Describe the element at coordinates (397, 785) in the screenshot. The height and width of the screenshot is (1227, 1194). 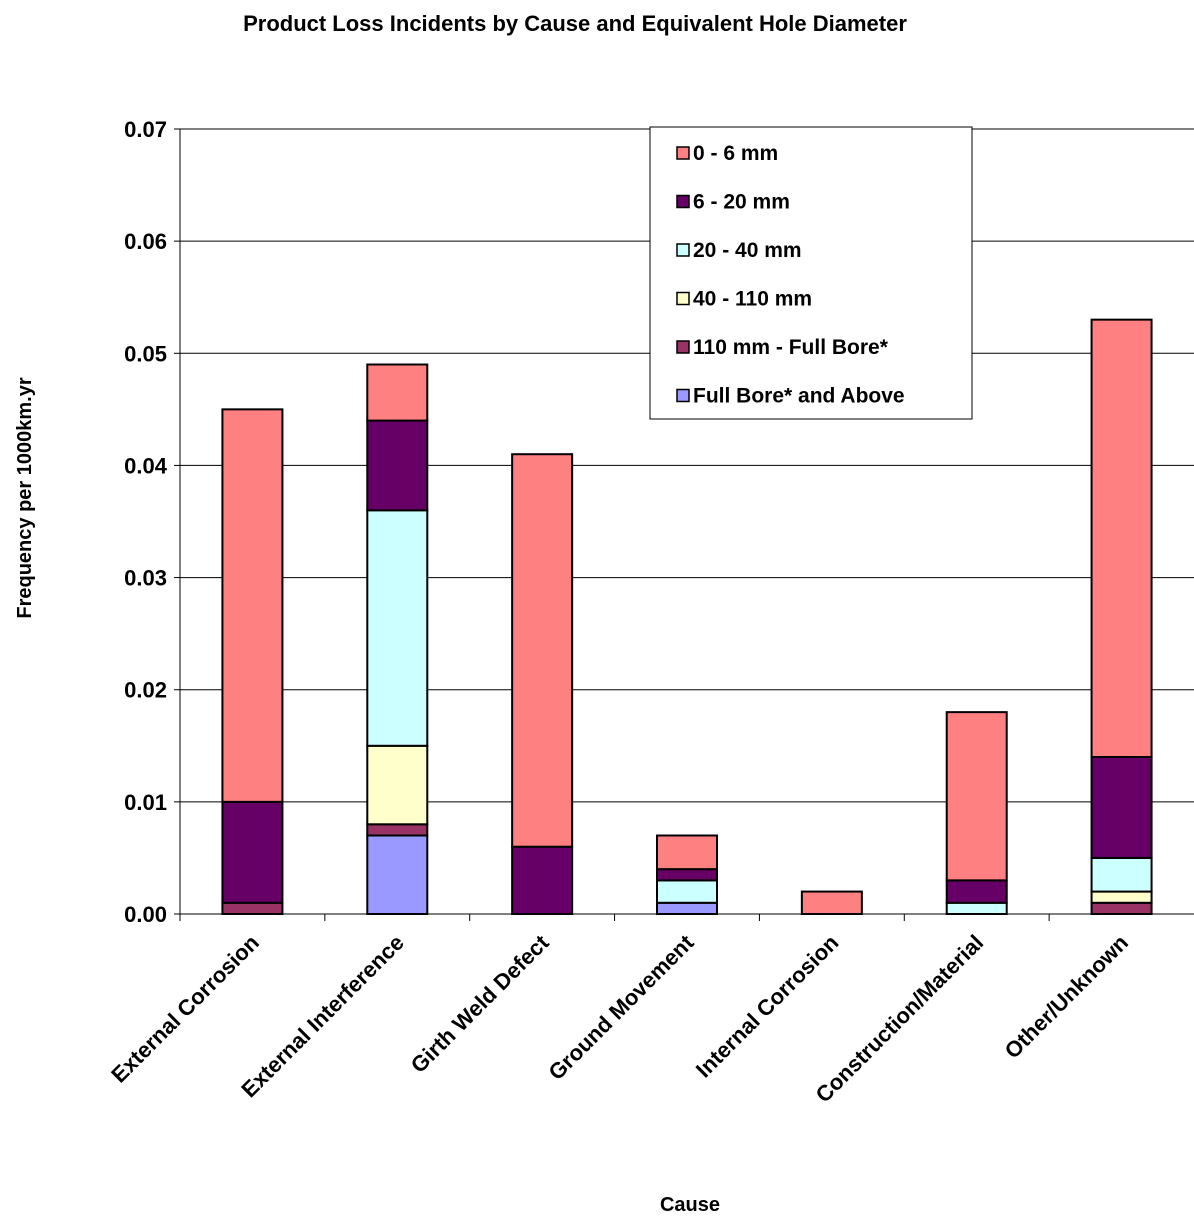
I see `bar-segment-external-interference-40-110-mm` at that location.